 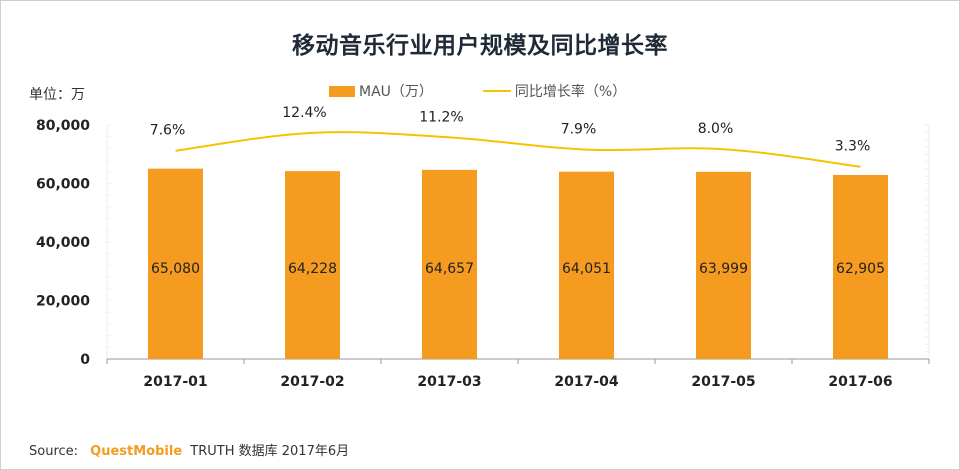 What do you see at coordinates (168, 131) in the screenshot?
I see `growth-value-label: 7.6%` at bounding box center [168, 131].